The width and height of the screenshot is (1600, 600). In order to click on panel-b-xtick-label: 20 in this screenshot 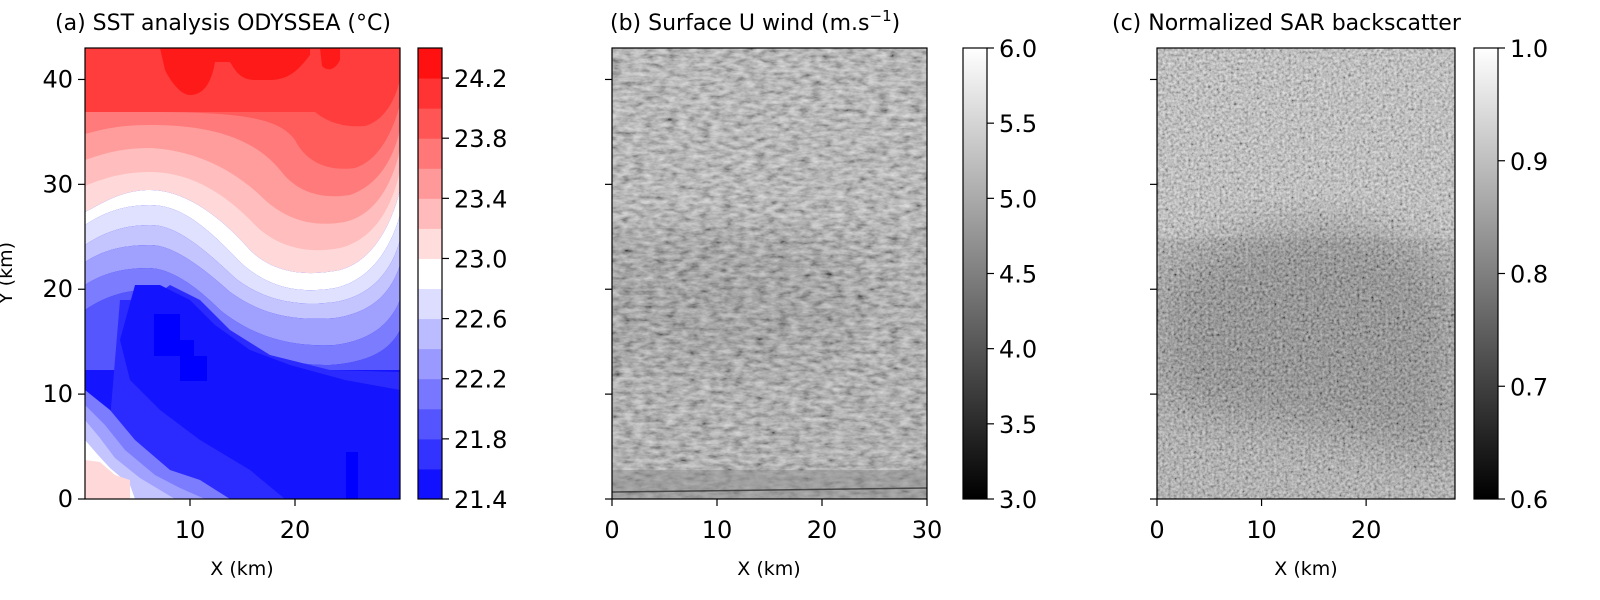, I will do `click(822, 530)`.